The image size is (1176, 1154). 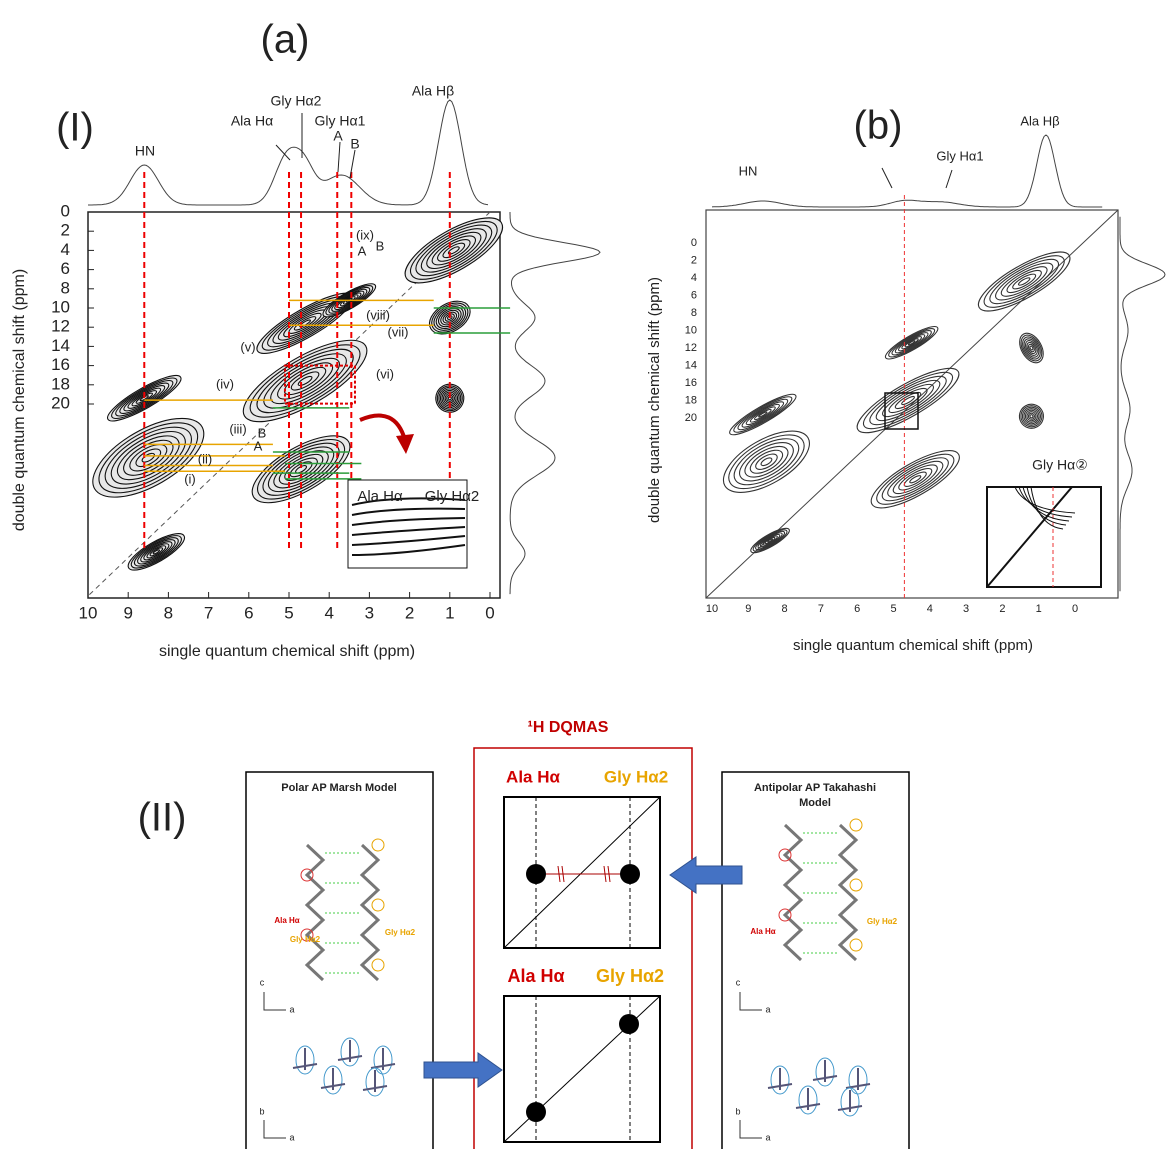 What do you see at coordinates (1039, 609) in the screenshot?
I see `x-tick-label: 1` at bounding box center [1039, 609].